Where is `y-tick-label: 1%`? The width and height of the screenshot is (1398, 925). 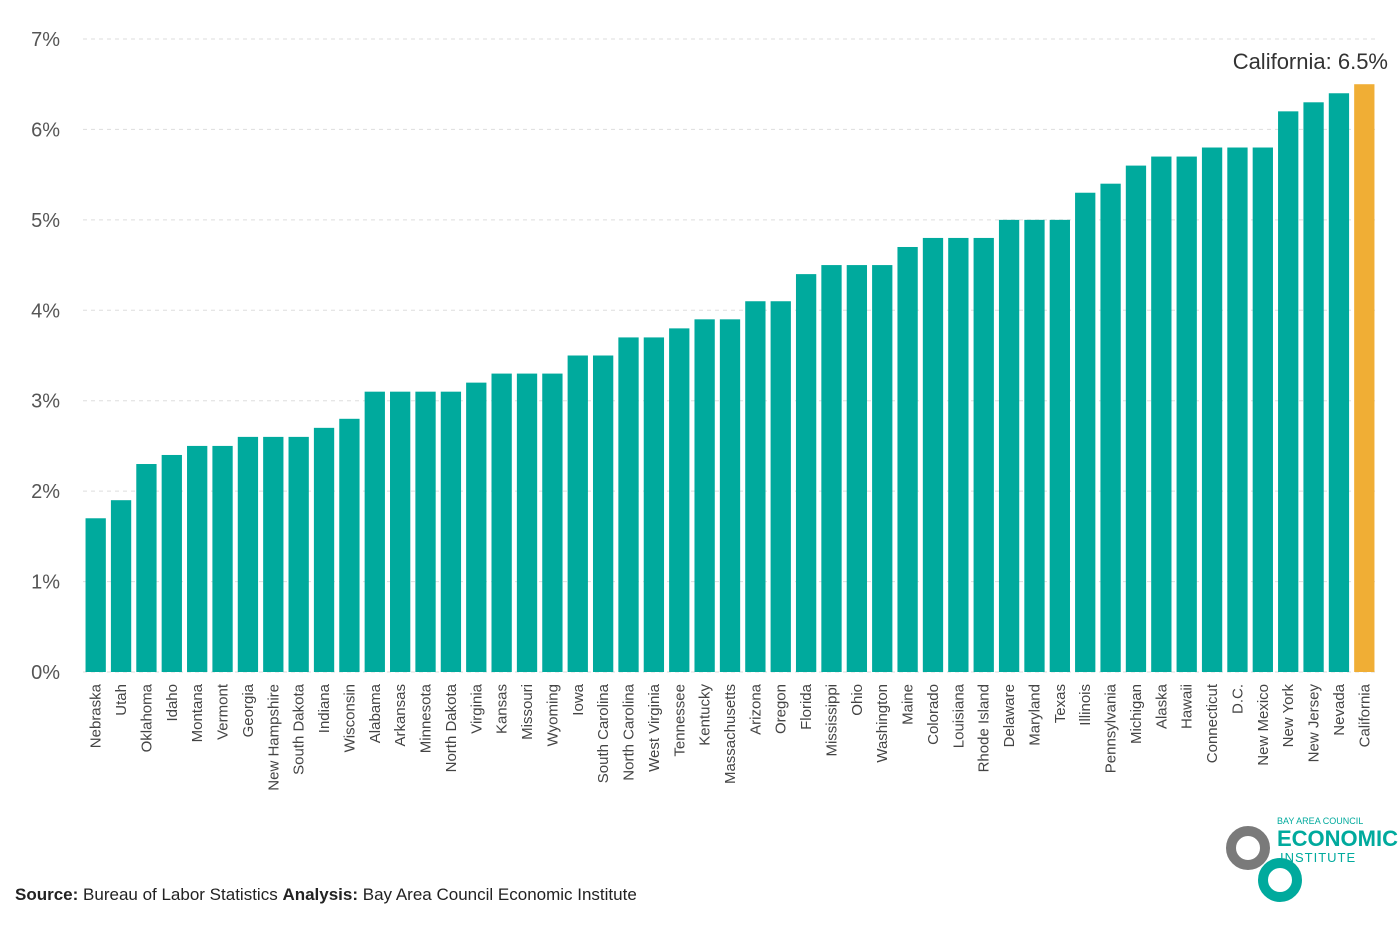 y-tick-label: 1% is located at coordinates (45, 583).